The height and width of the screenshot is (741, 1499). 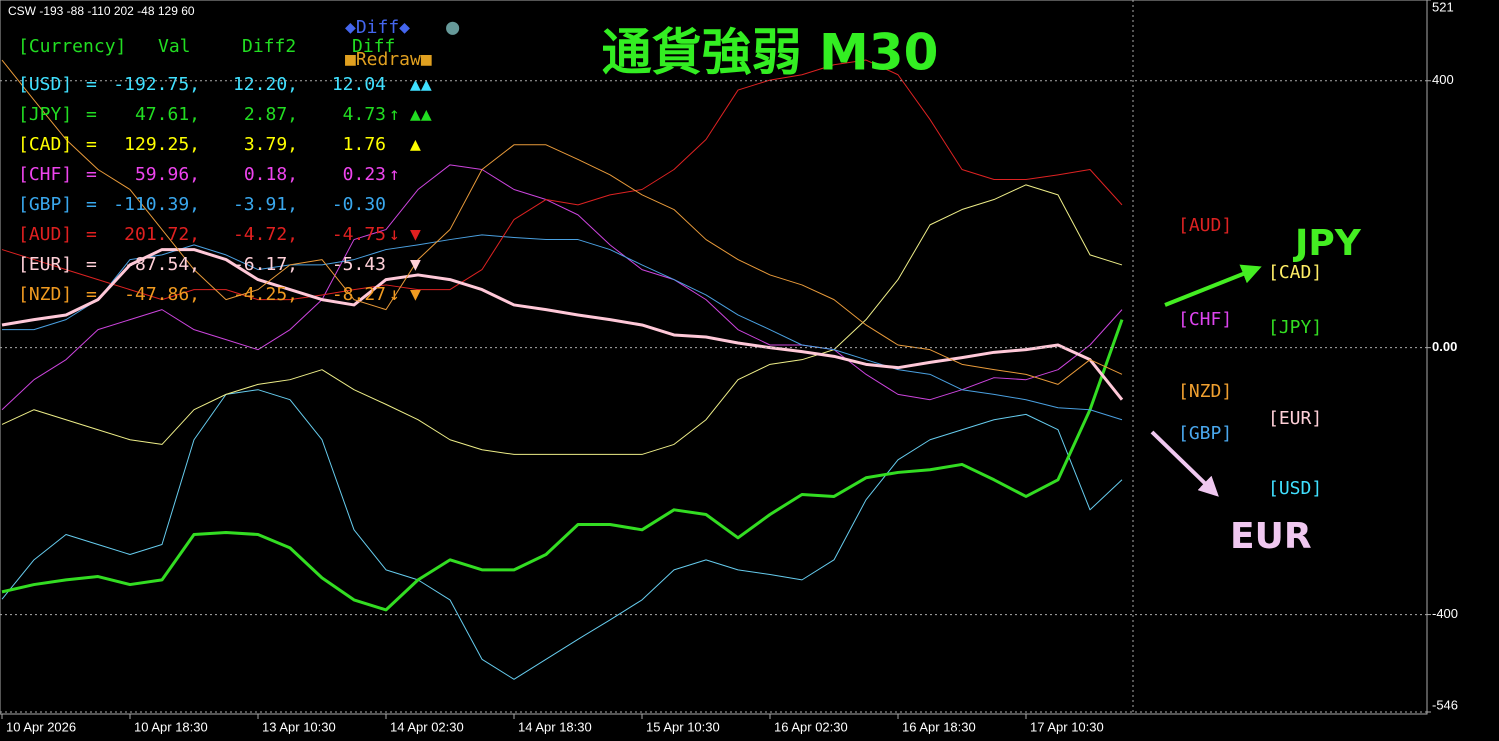 What do you see at coordinates (265, 234) in the screenshot?
I see `panel-cell: -4.72,` at bounding box center [265, 234].